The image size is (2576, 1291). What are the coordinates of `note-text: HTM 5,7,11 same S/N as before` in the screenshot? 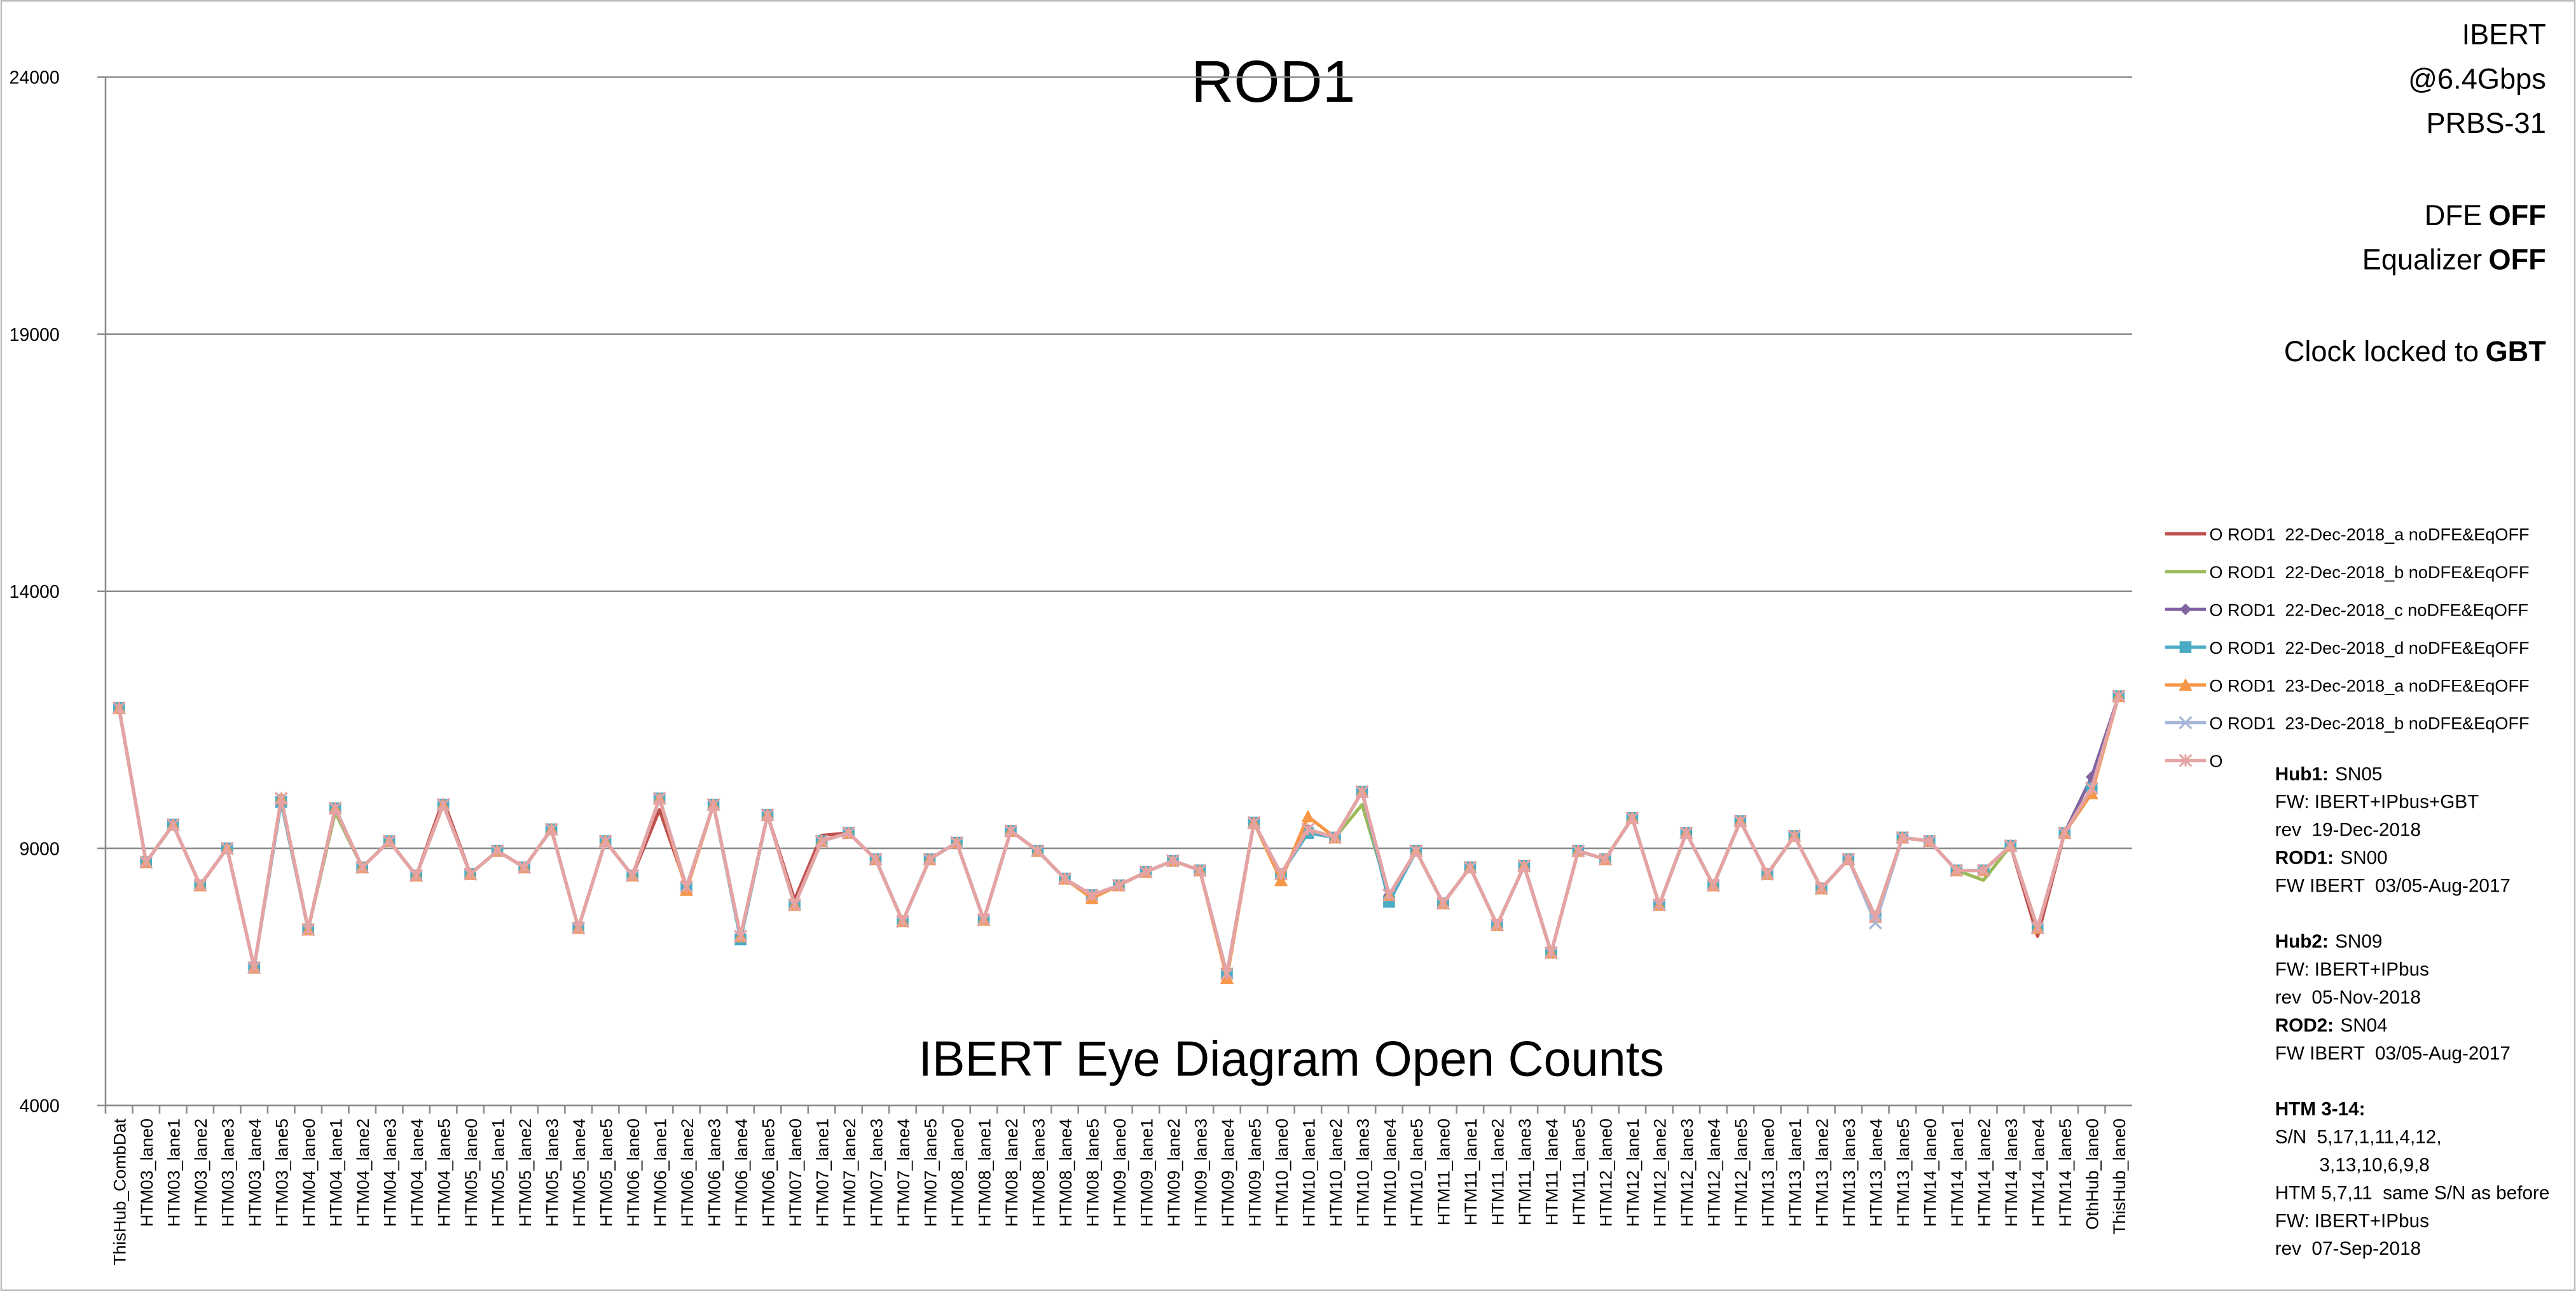 It's located at (2412, 1193).